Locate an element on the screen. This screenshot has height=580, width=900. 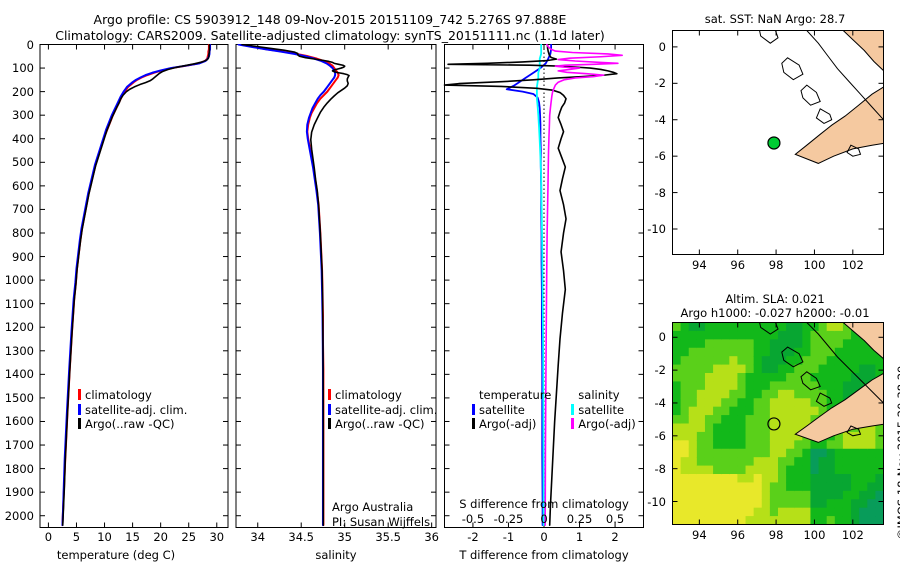
salinity-tick-label: 35 is located at coordinates (345, 537).